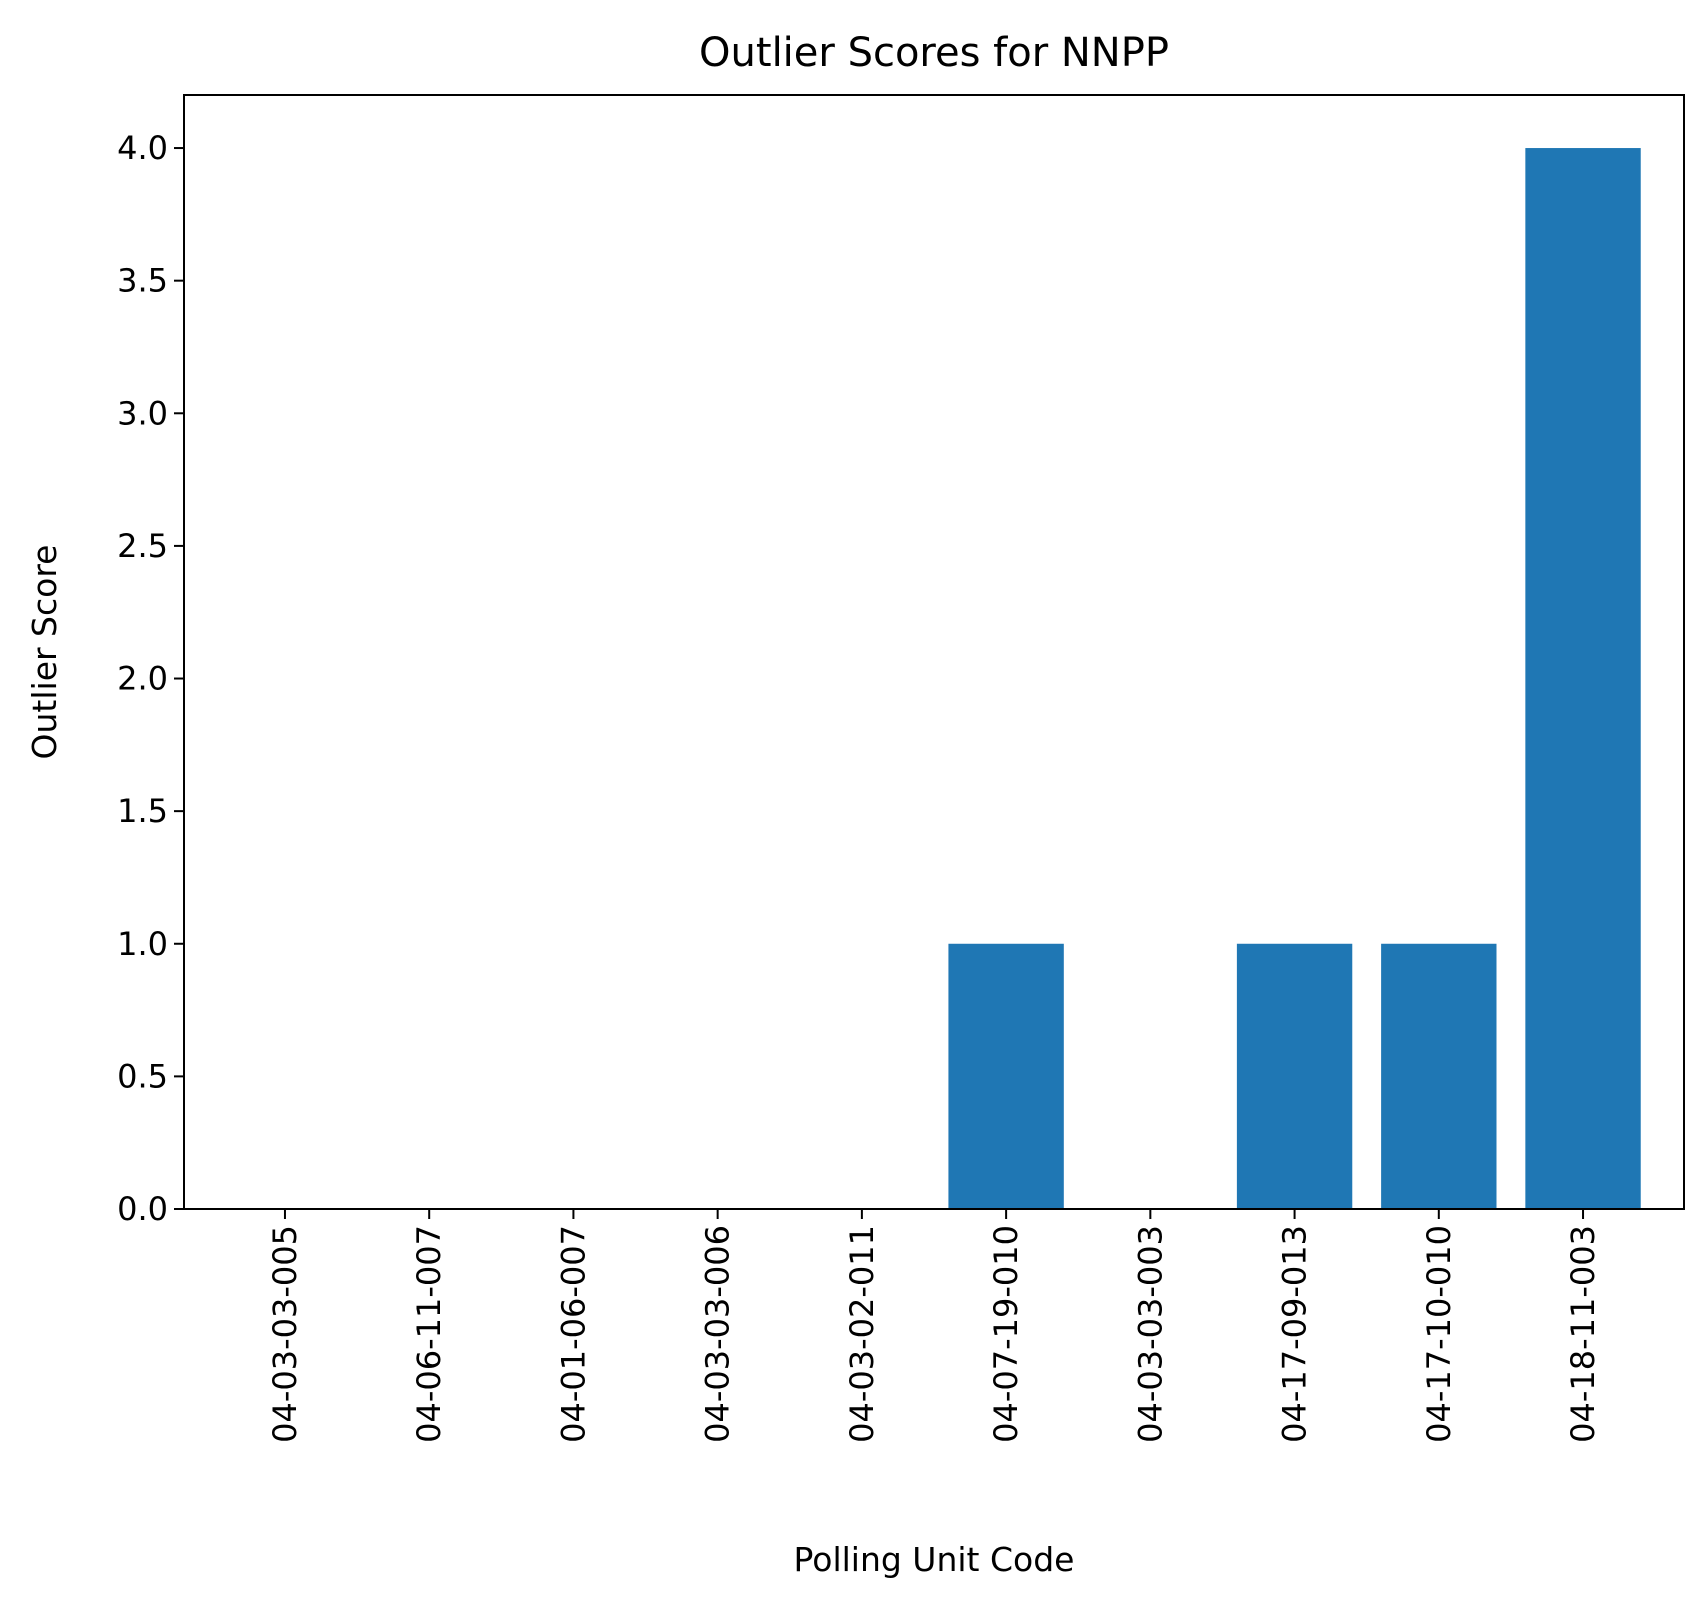 Image resolution: width=1700 pixels, height=1601 pixels. Describe the element at coordinates (142, 679) in the screenshot. I see `y-tick-label: 2.0` at that location.